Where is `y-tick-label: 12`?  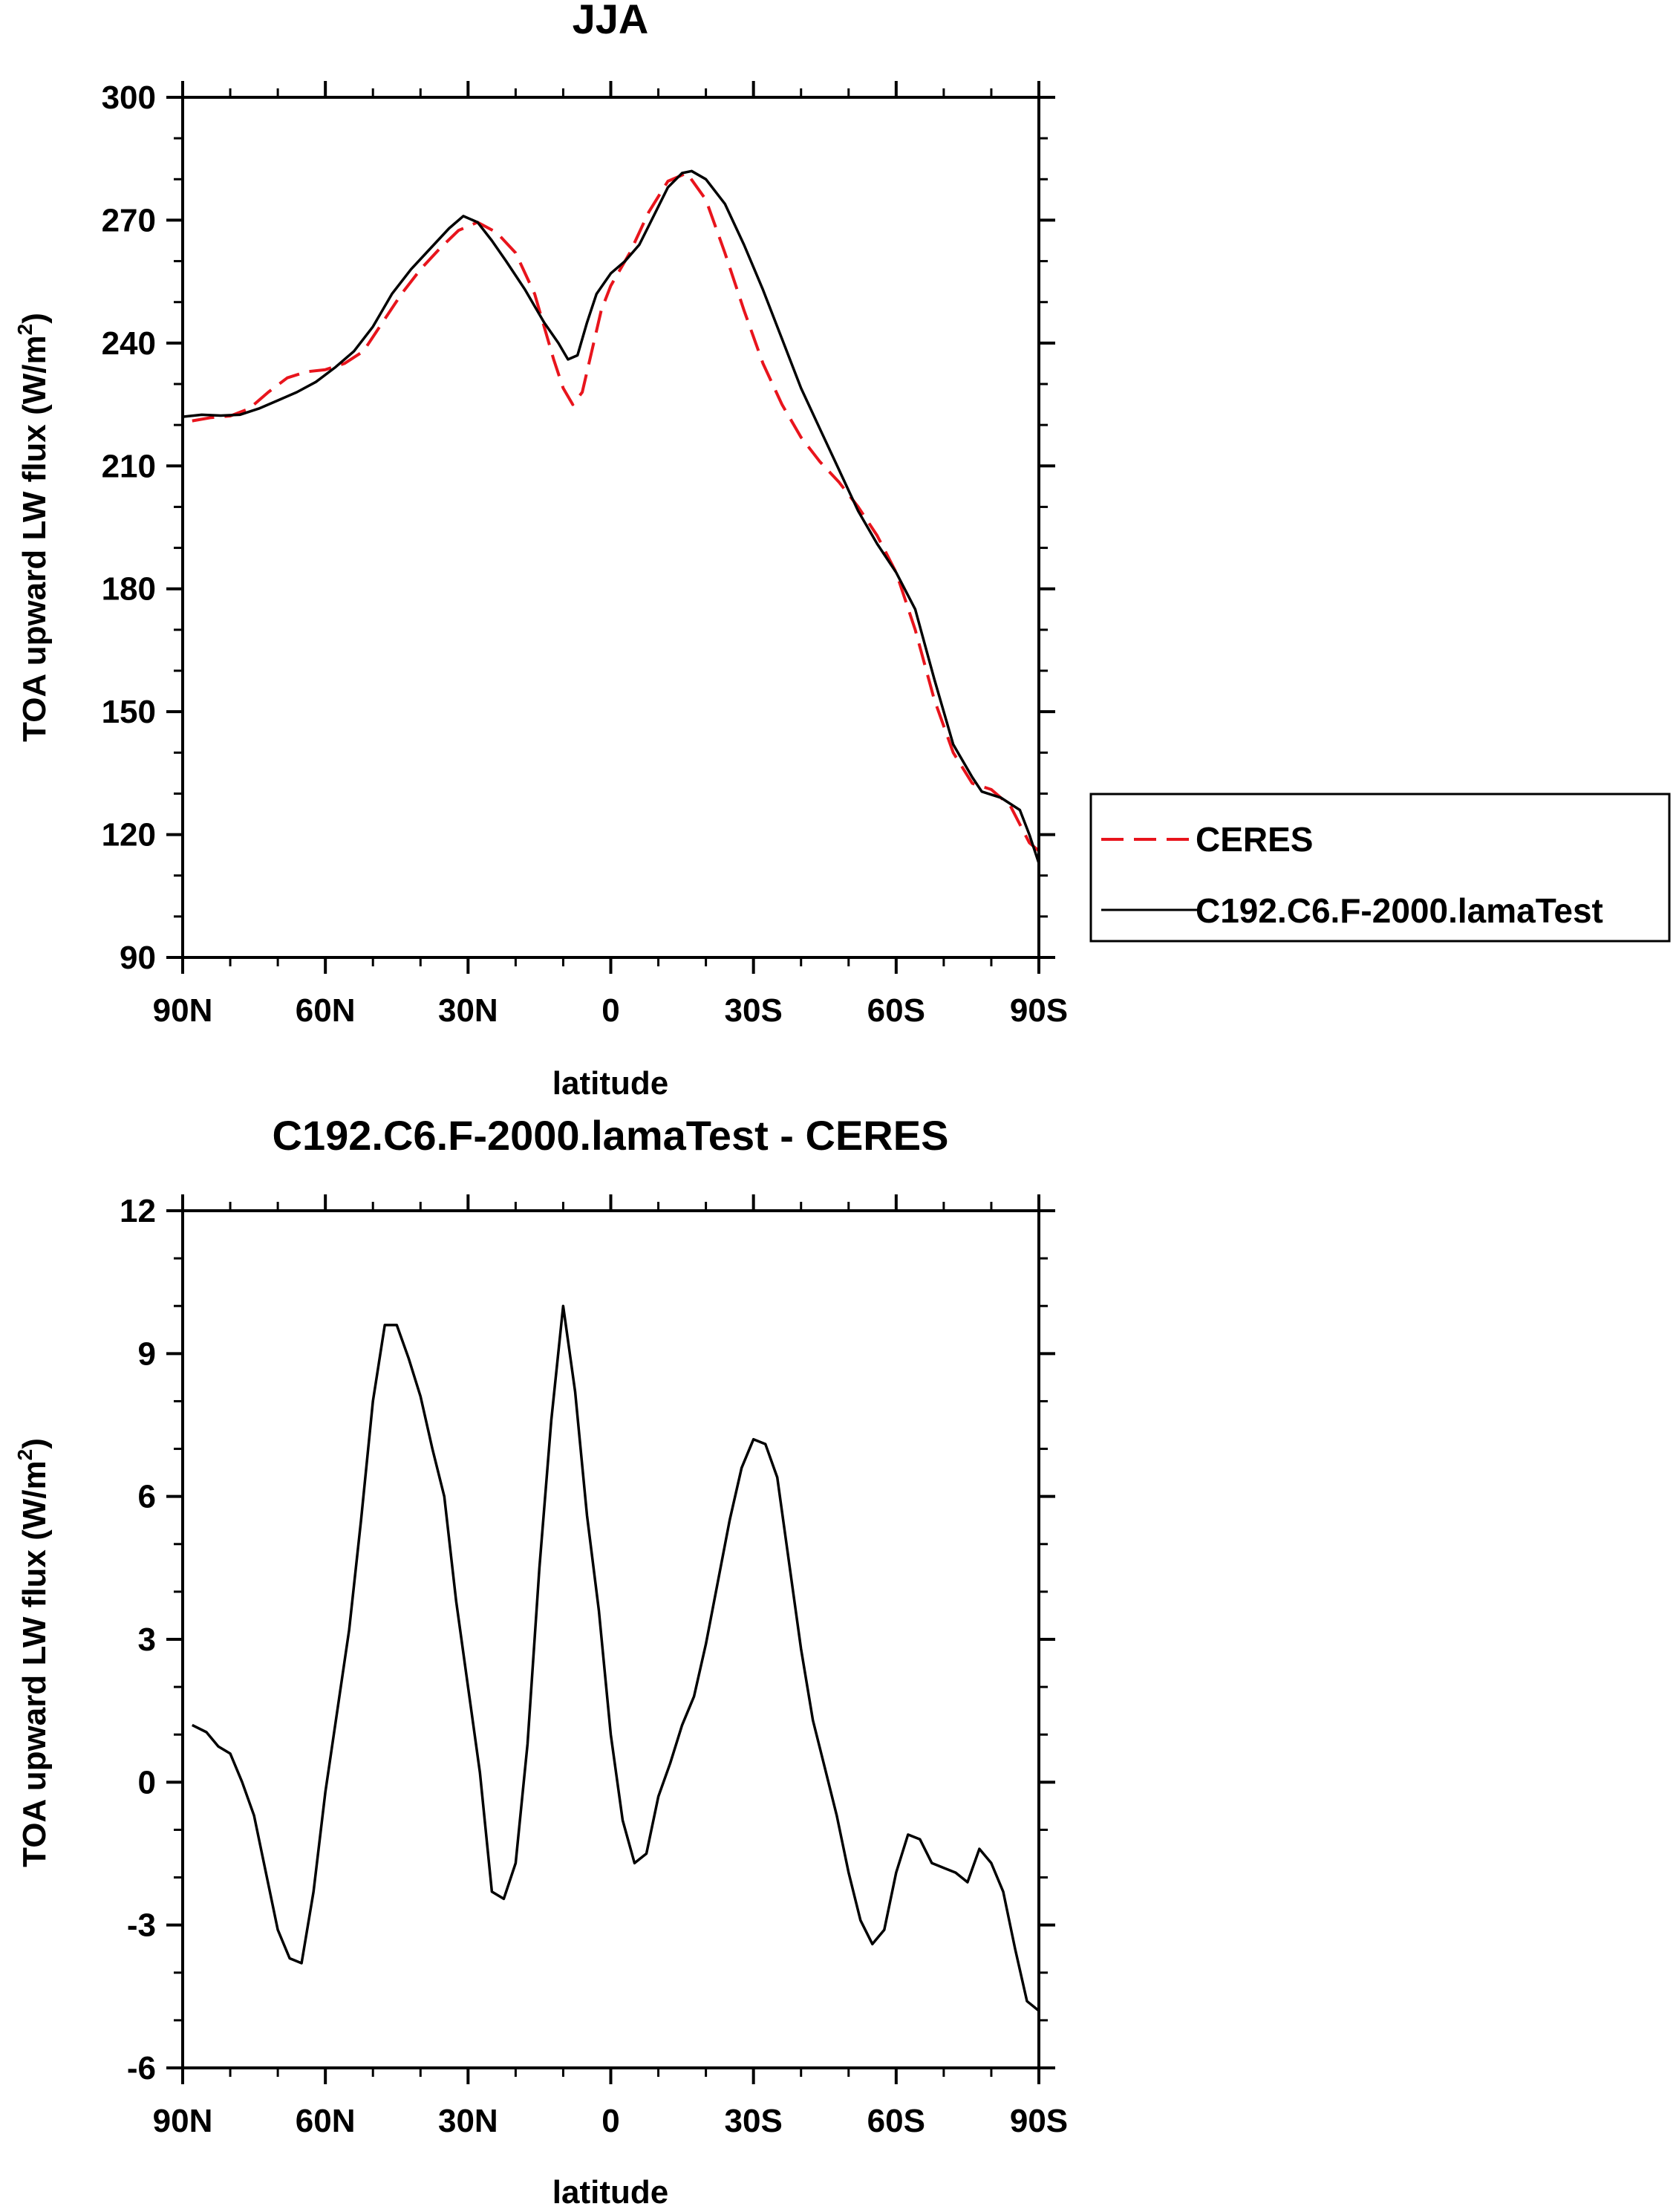 y-tick-label: 12 is located at coordinates (138, 1211).